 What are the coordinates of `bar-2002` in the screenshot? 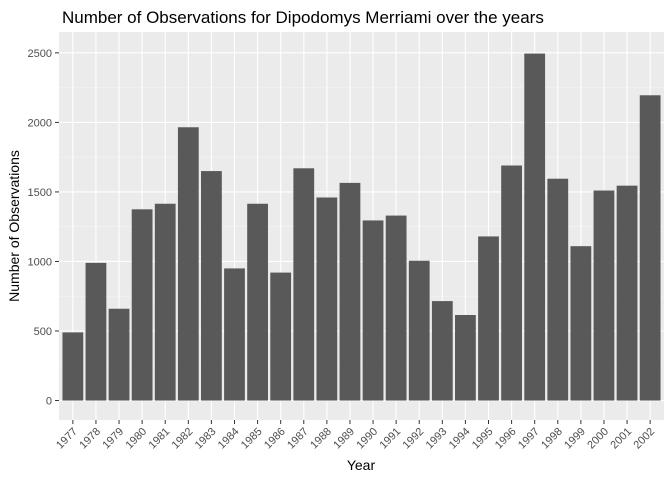 It's located at (650, 248).